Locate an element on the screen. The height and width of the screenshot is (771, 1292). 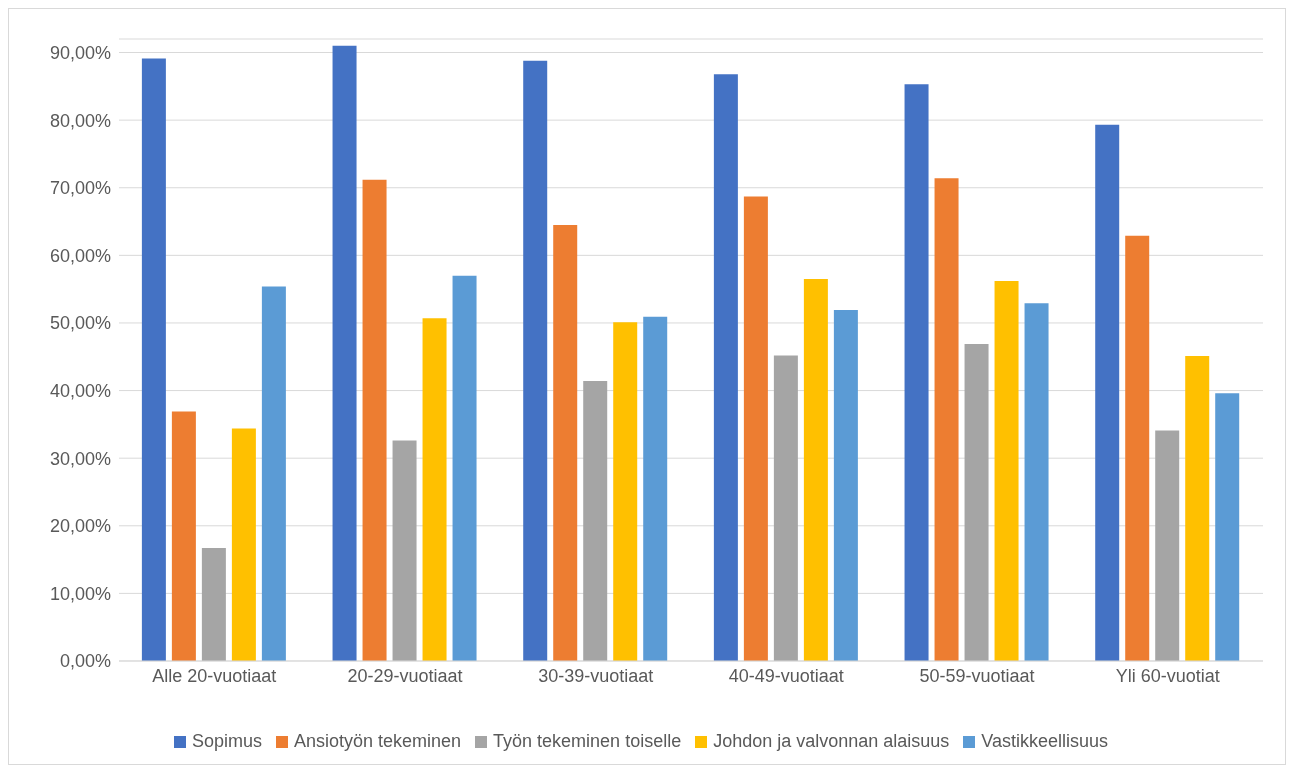
x-tick-label: 30-39-vuotiaat is located at coordinates (596, 675).